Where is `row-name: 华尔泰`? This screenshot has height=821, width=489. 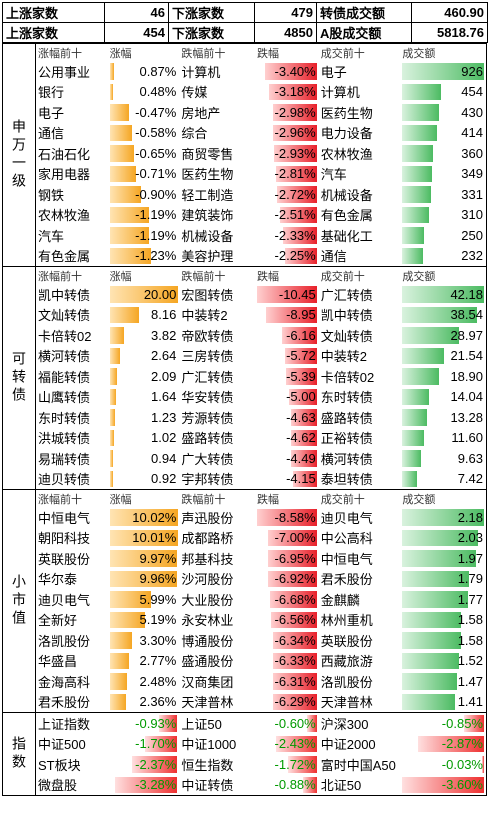 row-name: 华尔泰 is located at coordinates (72, 579).